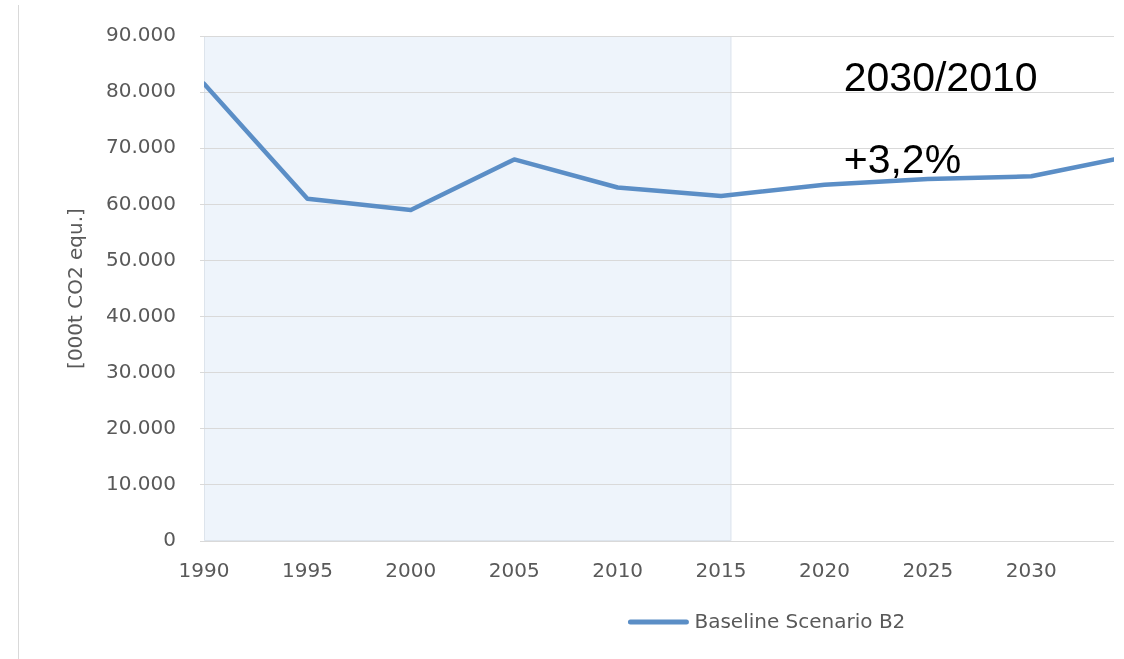  Describe the element at coordinates (721, 570) in the screenshot. I see `x-tick-label: 2015` at that location.